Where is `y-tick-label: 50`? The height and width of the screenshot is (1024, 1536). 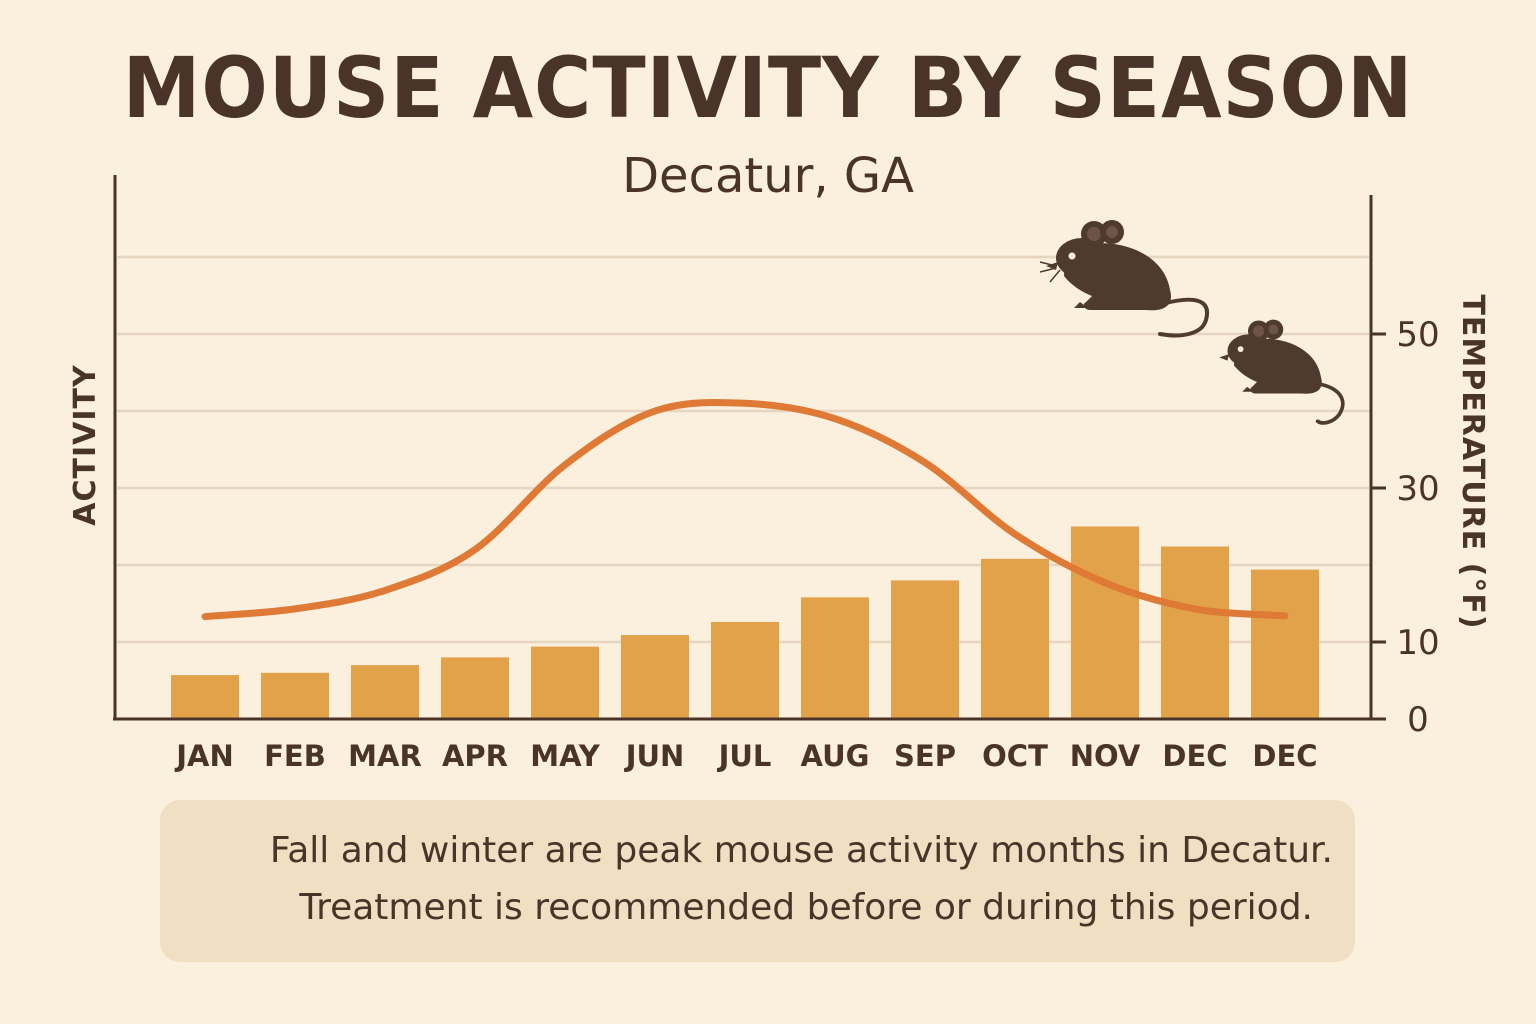
y-tick-label: 50 is located at coordinates (1417, 335).